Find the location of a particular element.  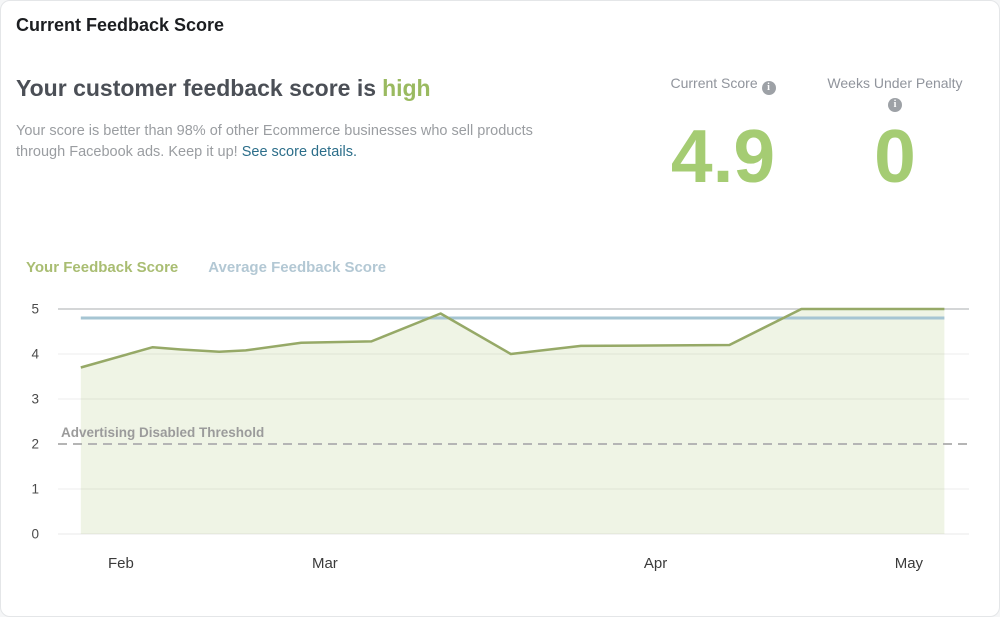

x-tick-Apr: Apr is located at coordinates (655, 563).